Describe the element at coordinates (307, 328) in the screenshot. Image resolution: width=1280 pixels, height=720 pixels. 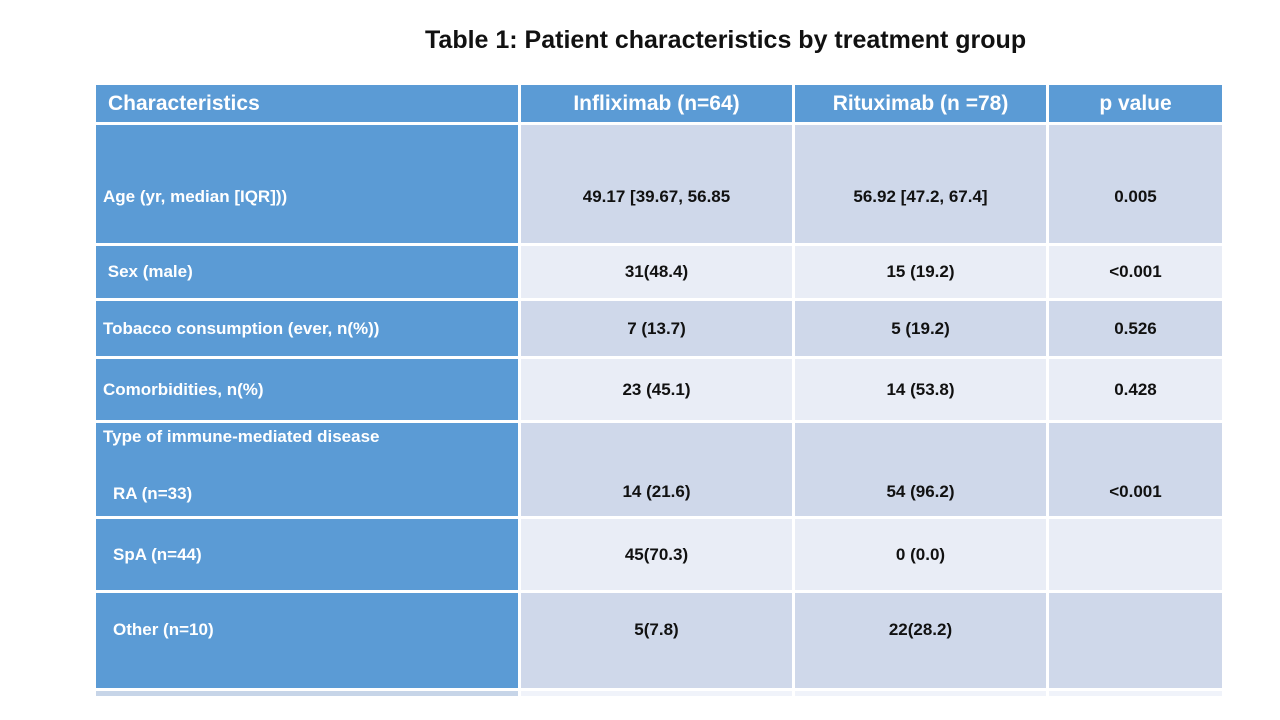
I see `row-label-tobacco: Tobacco consumption (ever, n(%))` at that location.